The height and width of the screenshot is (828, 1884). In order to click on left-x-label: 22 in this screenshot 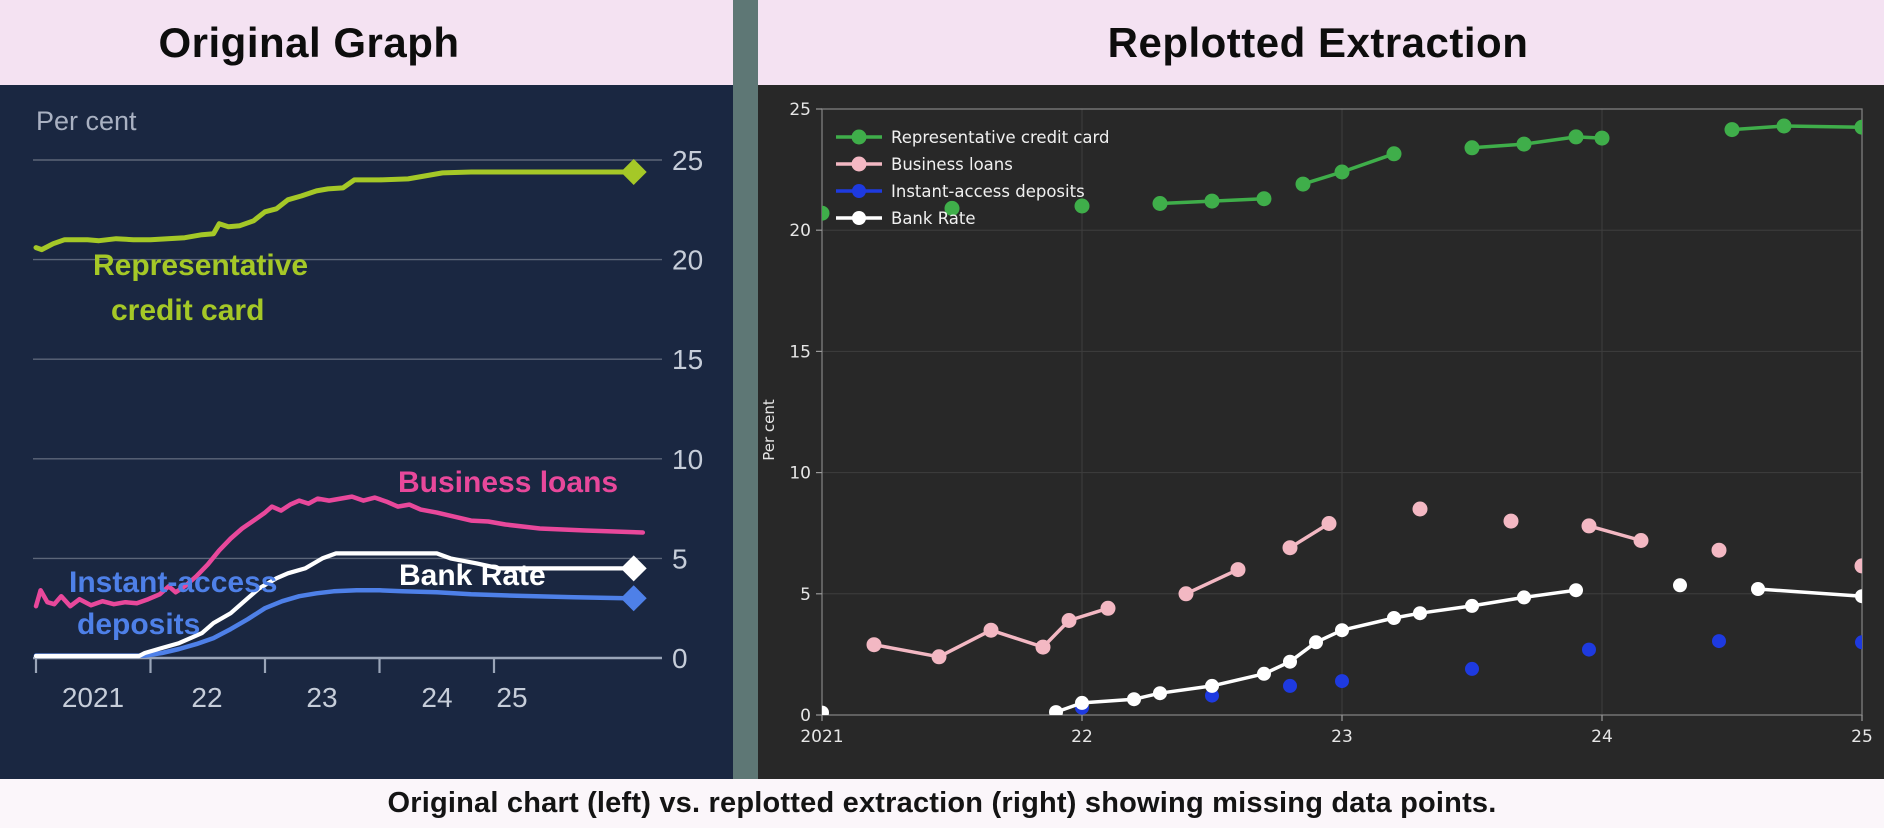, I will do `click(206, 697)`.